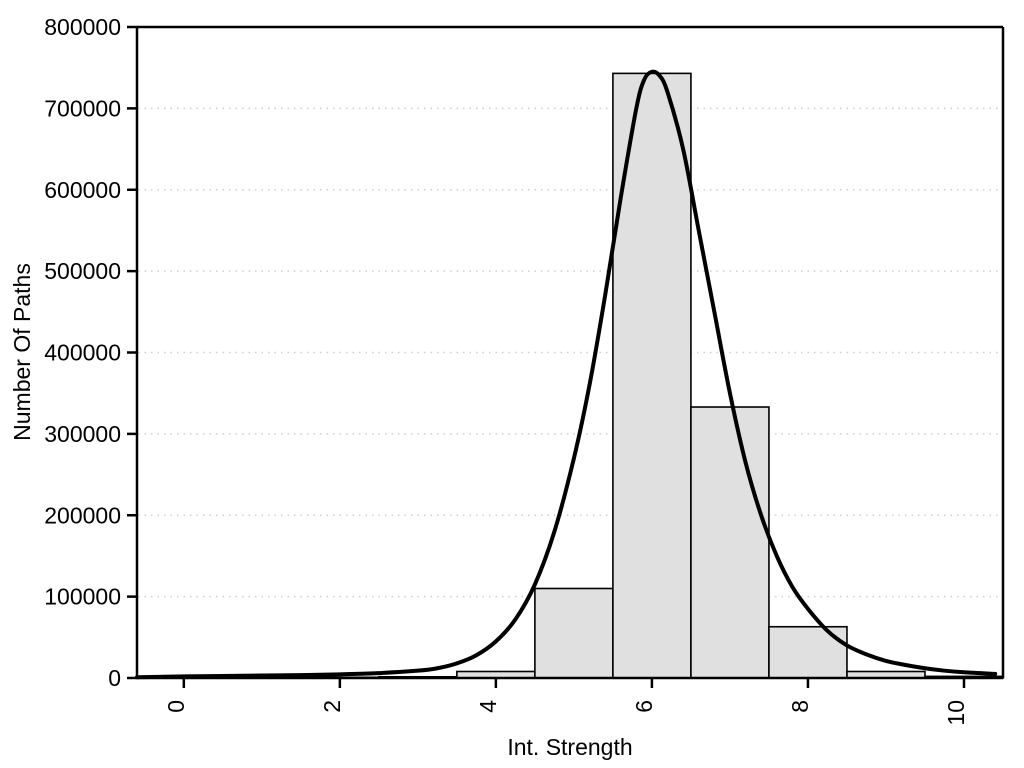 The image size is (1024, 768). What do you see at coordinates (644, 706) in the screenshot?
I see `x-tick-label: 6` at bounding box center [644, 706].